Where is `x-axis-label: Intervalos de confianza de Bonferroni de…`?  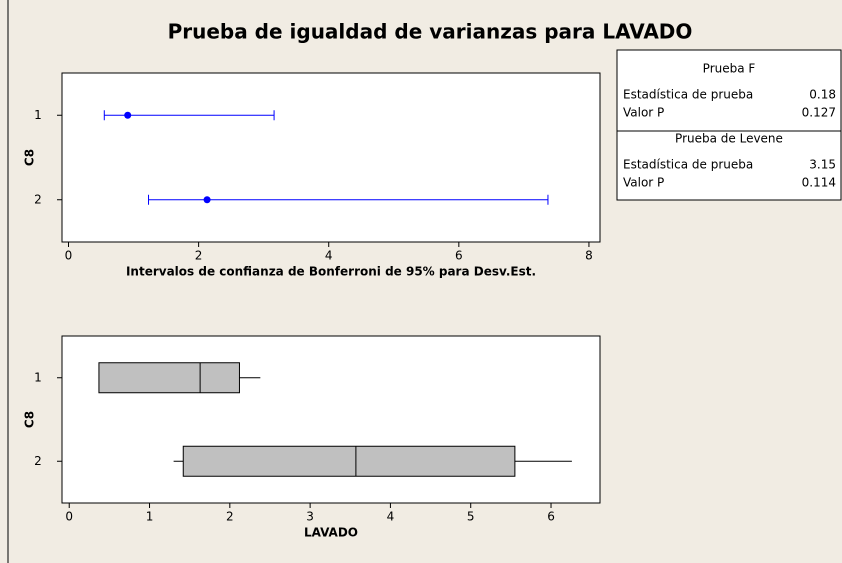 x-axis-label: Intervalos de confianza de Bonferroni de… is located at coordinates (331, 272).